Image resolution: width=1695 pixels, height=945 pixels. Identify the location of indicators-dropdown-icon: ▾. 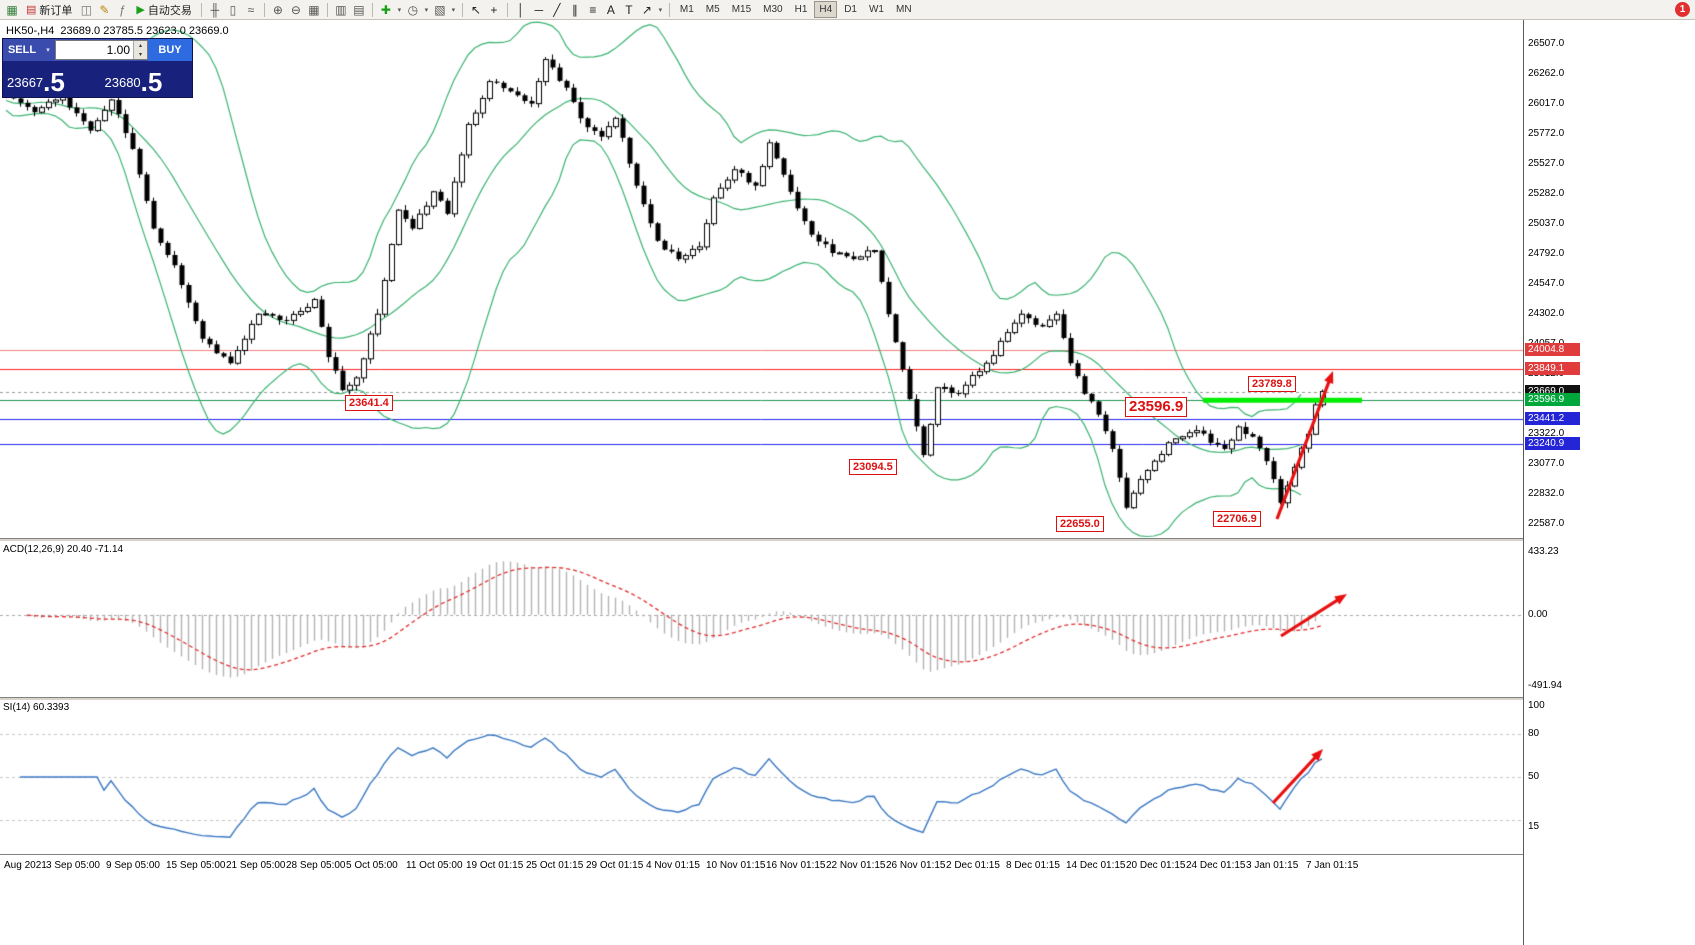
(399, 10).